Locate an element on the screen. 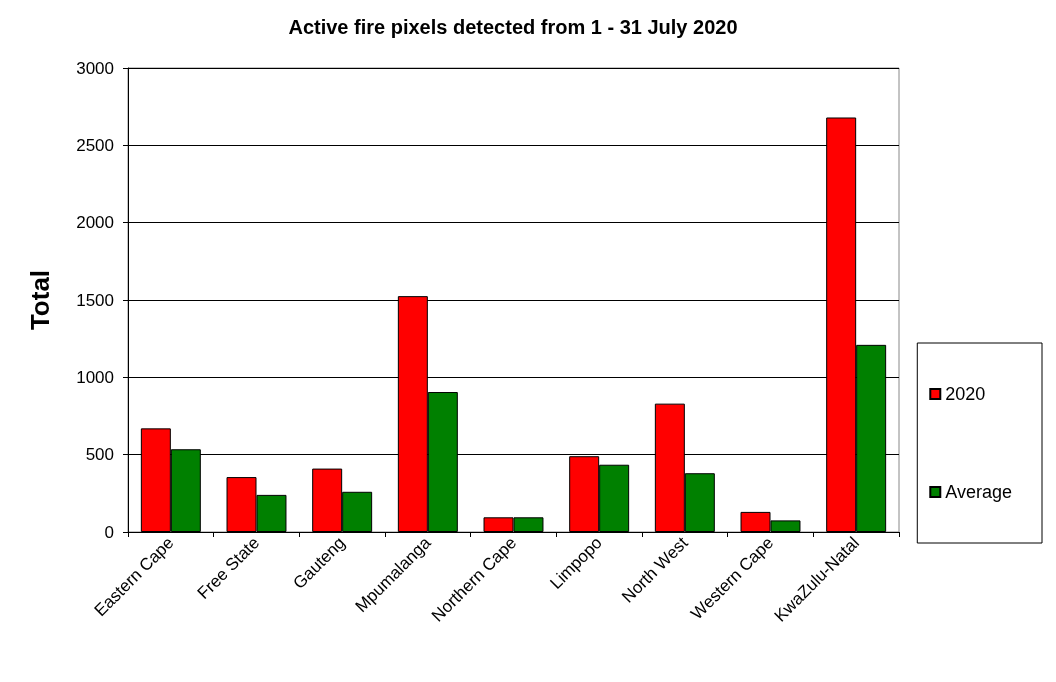 This screenshot has width=1056, height=682. y-tick-label: 2500 is located at coordinates (95, 145).